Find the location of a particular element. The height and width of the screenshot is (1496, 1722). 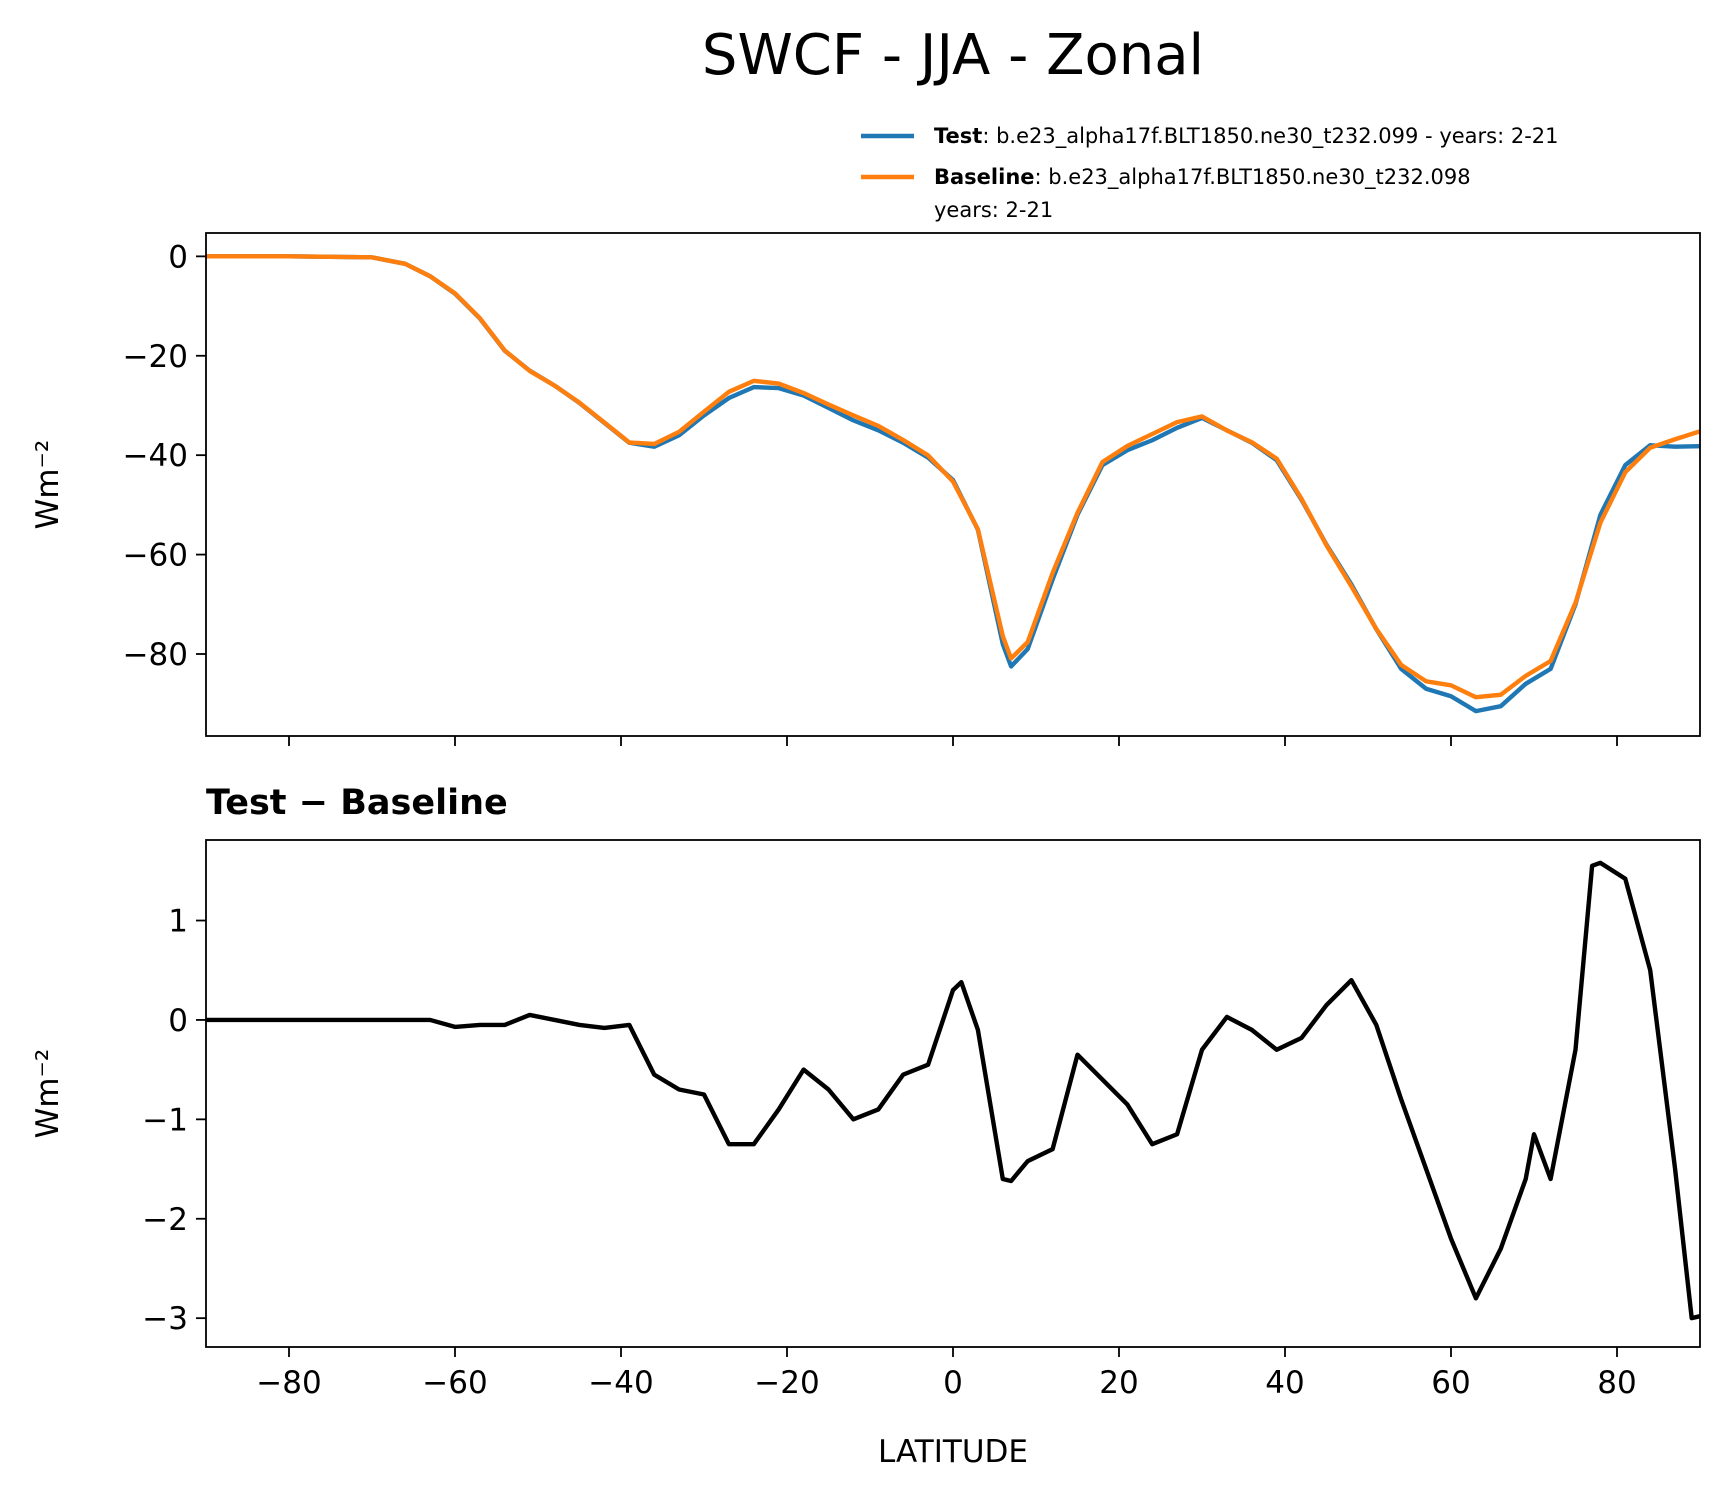

x-tick-label: 80 is located at coordinates (1616, 1383).